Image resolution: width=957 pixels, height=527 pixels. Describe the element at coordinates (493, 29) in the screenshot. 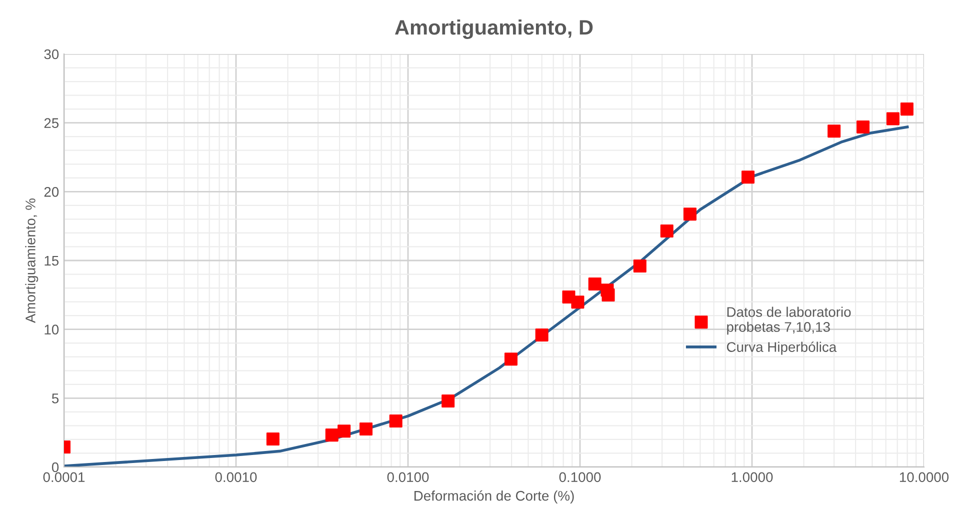

I see `chart-title: Amortiguamiento, D` at that location.